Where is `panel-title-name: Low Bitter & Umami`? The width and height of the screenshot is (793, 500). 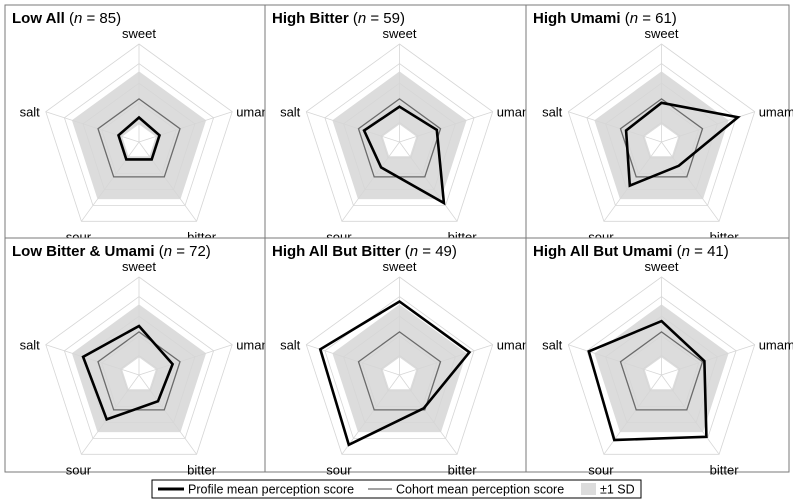
panel-title-name: Low Bitter & Umami is located at coordinates (85, 251).